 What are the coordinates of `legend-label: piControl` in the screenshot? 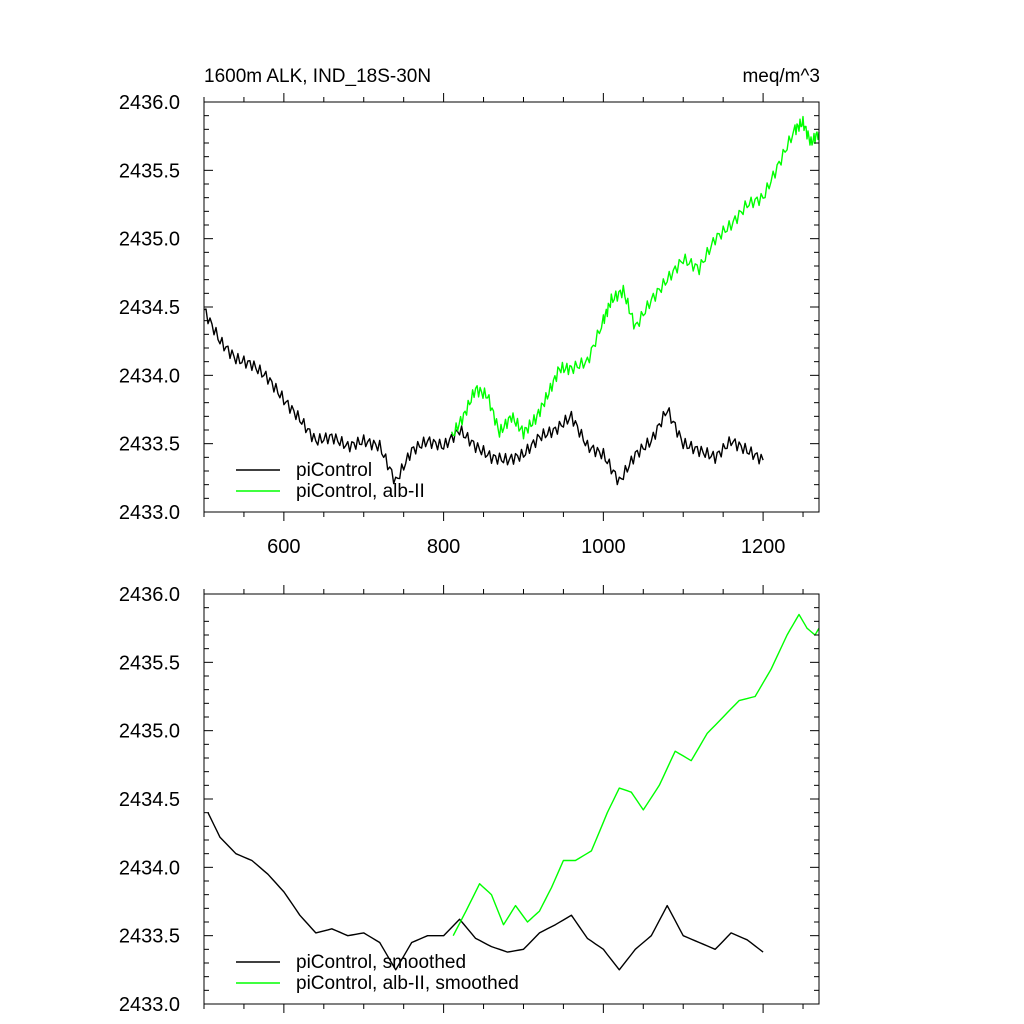 It's located at (334, 470).